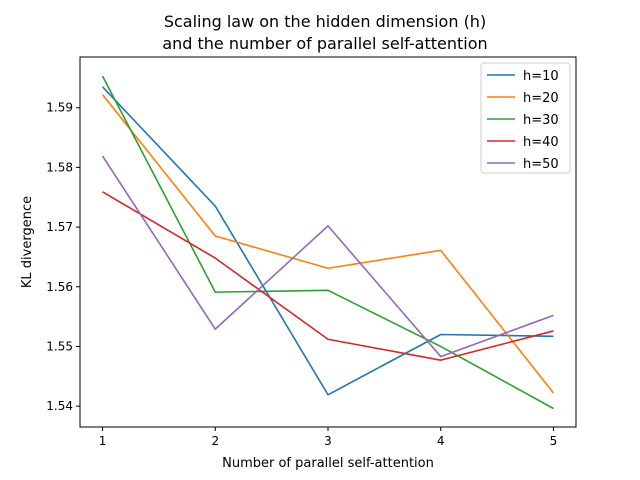 Image resolution: width=640 pixels, height=480 pixels. Describe the element at coordinates (59, 287) in the screenshot. I see `y-tick-label: 1.56` at that location.